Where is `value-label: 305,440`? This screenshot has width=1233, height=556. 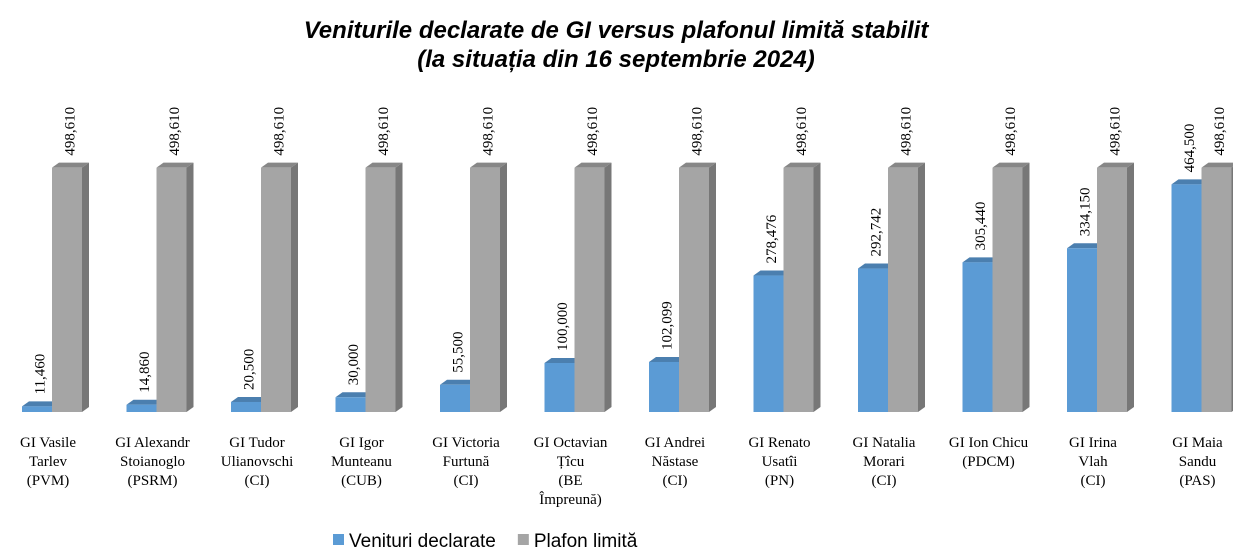
value-label: 305,440 is located at coordinates (981, 226).